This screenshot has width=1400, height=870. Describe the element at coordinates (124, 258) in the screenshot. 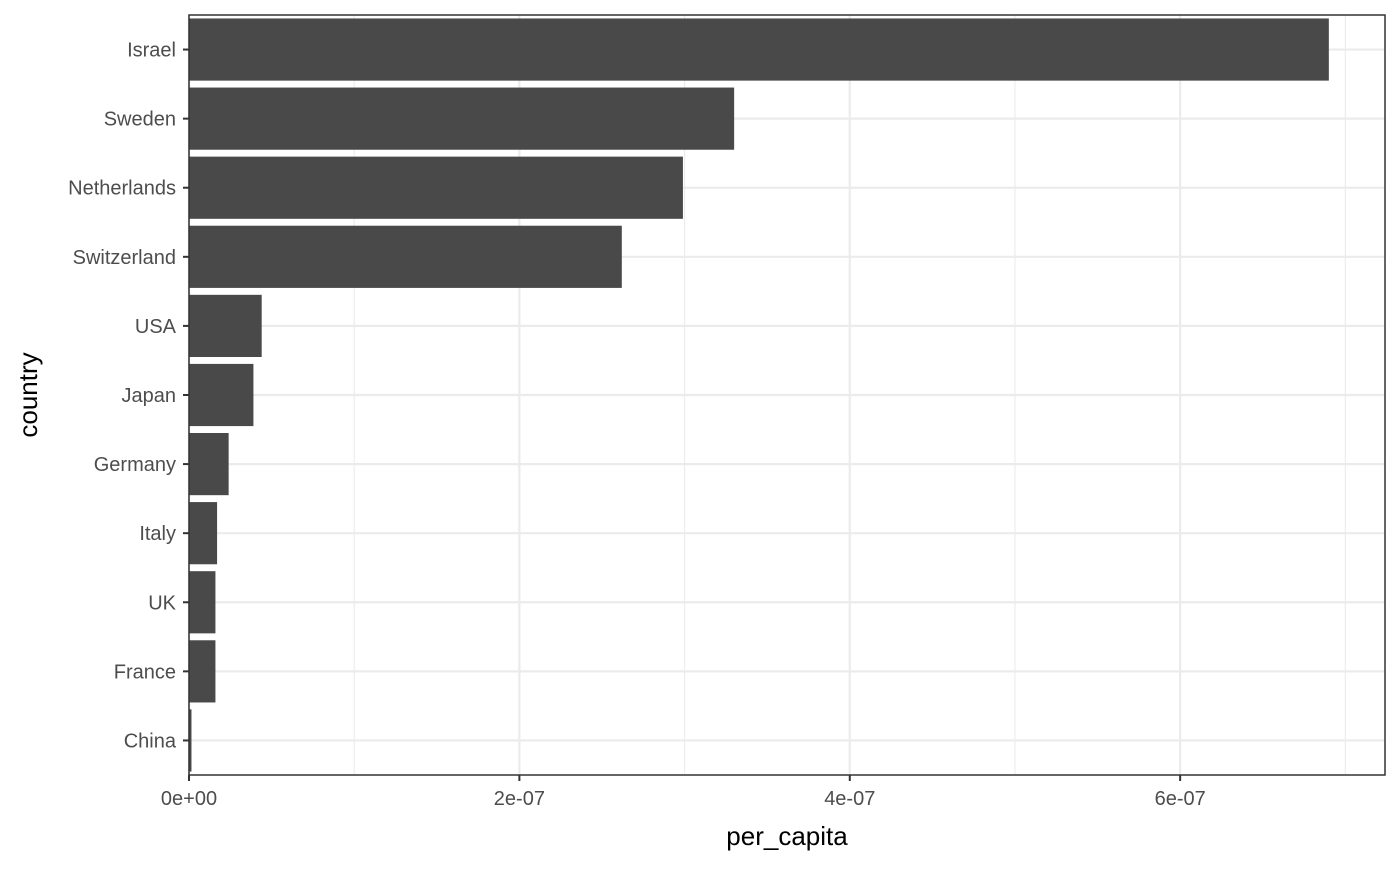

I see `y-tick-label: Switzerland` at that location.